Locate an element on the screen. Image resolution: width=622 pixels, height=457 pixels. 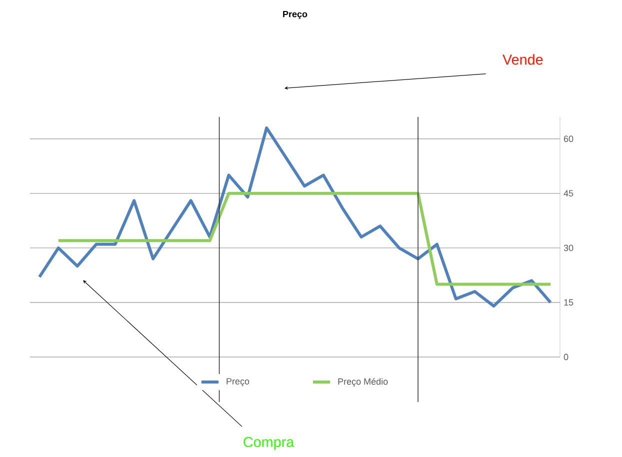
y-tick-label: 30 is located at coordinates (569, 248).